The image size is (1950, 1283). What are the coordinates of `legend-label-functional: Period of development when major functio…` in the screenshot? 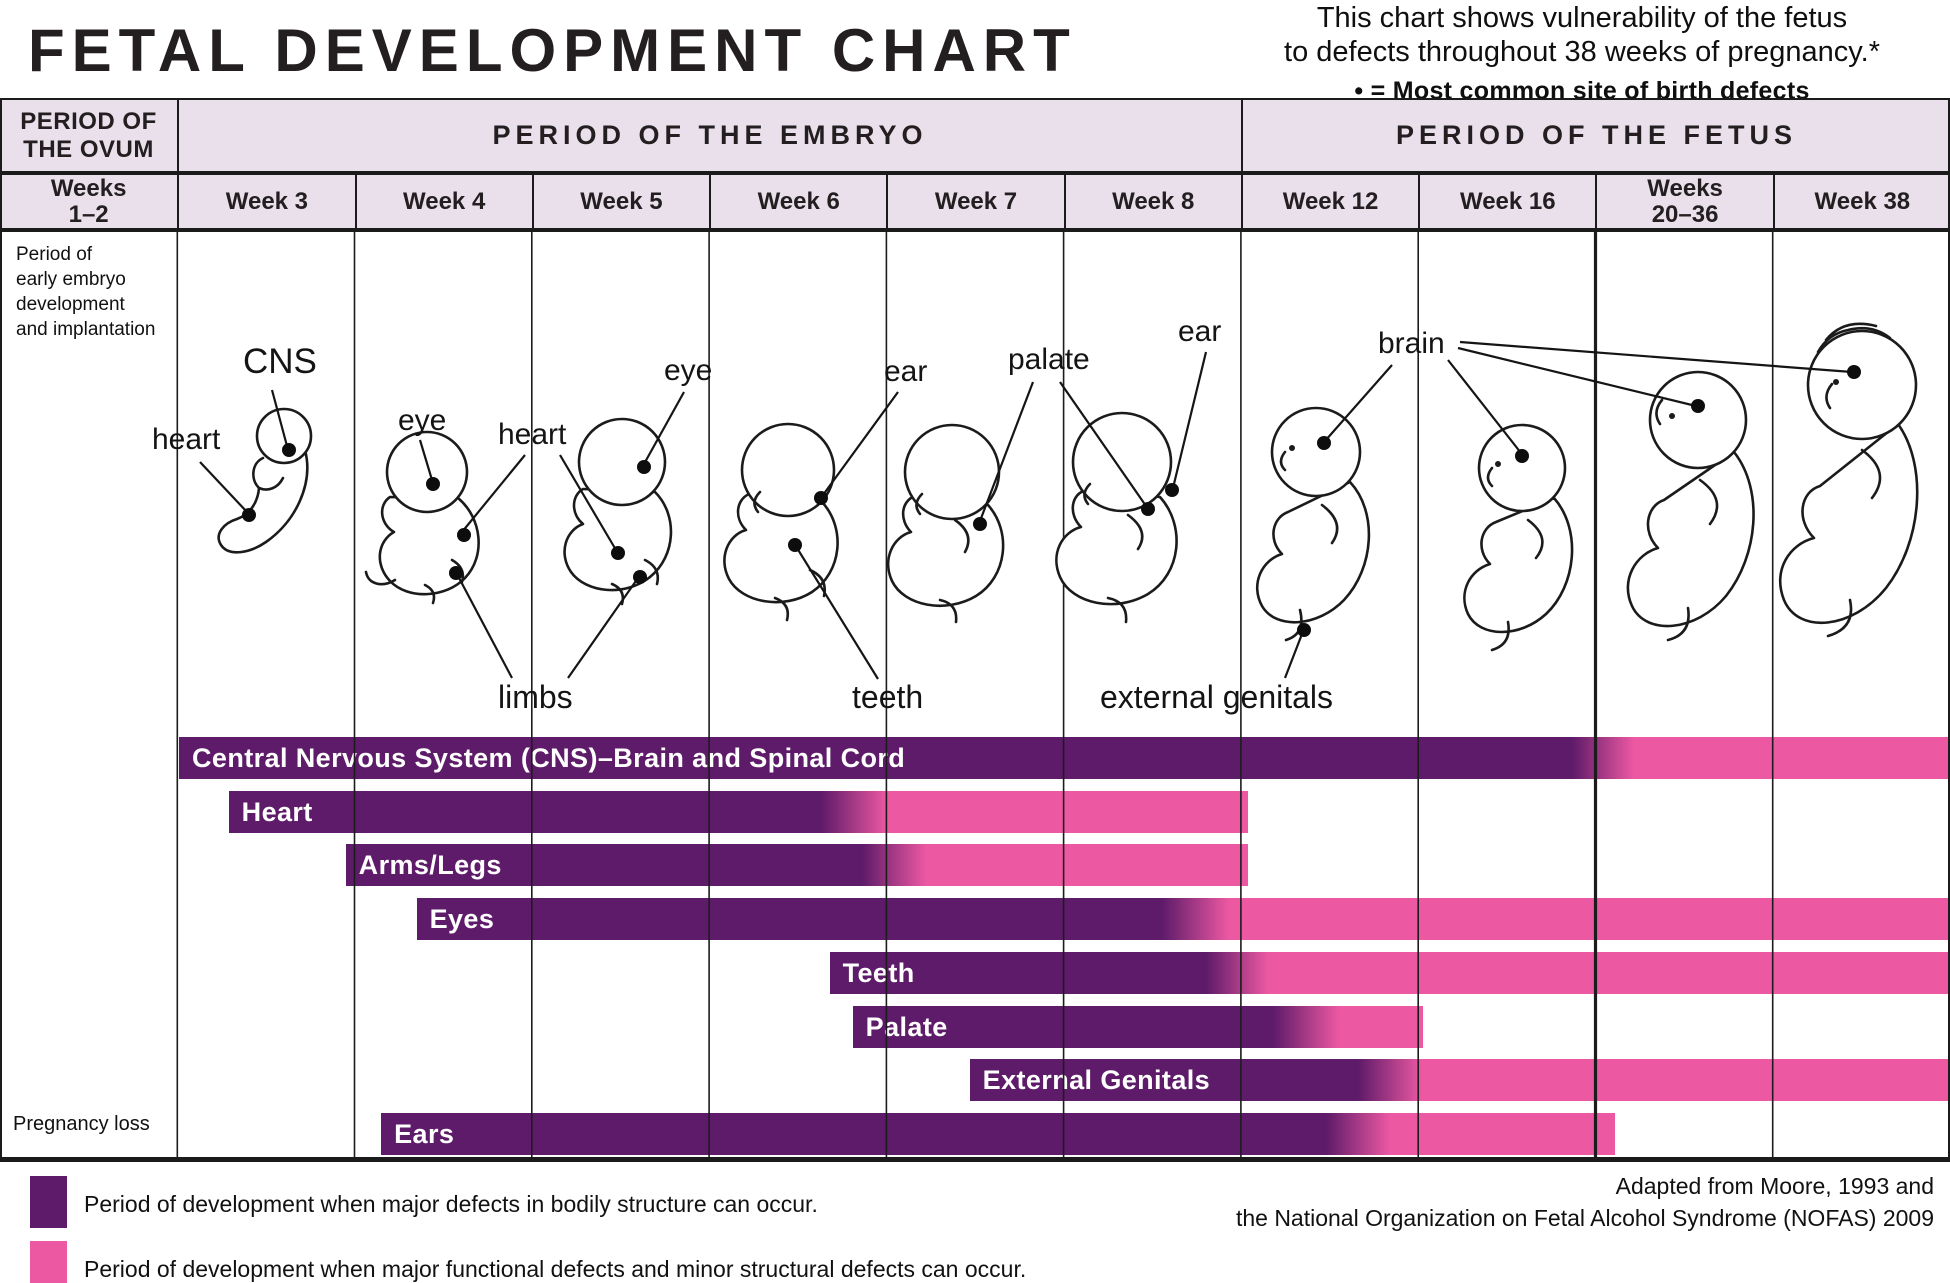 It's located at (555, 1269).